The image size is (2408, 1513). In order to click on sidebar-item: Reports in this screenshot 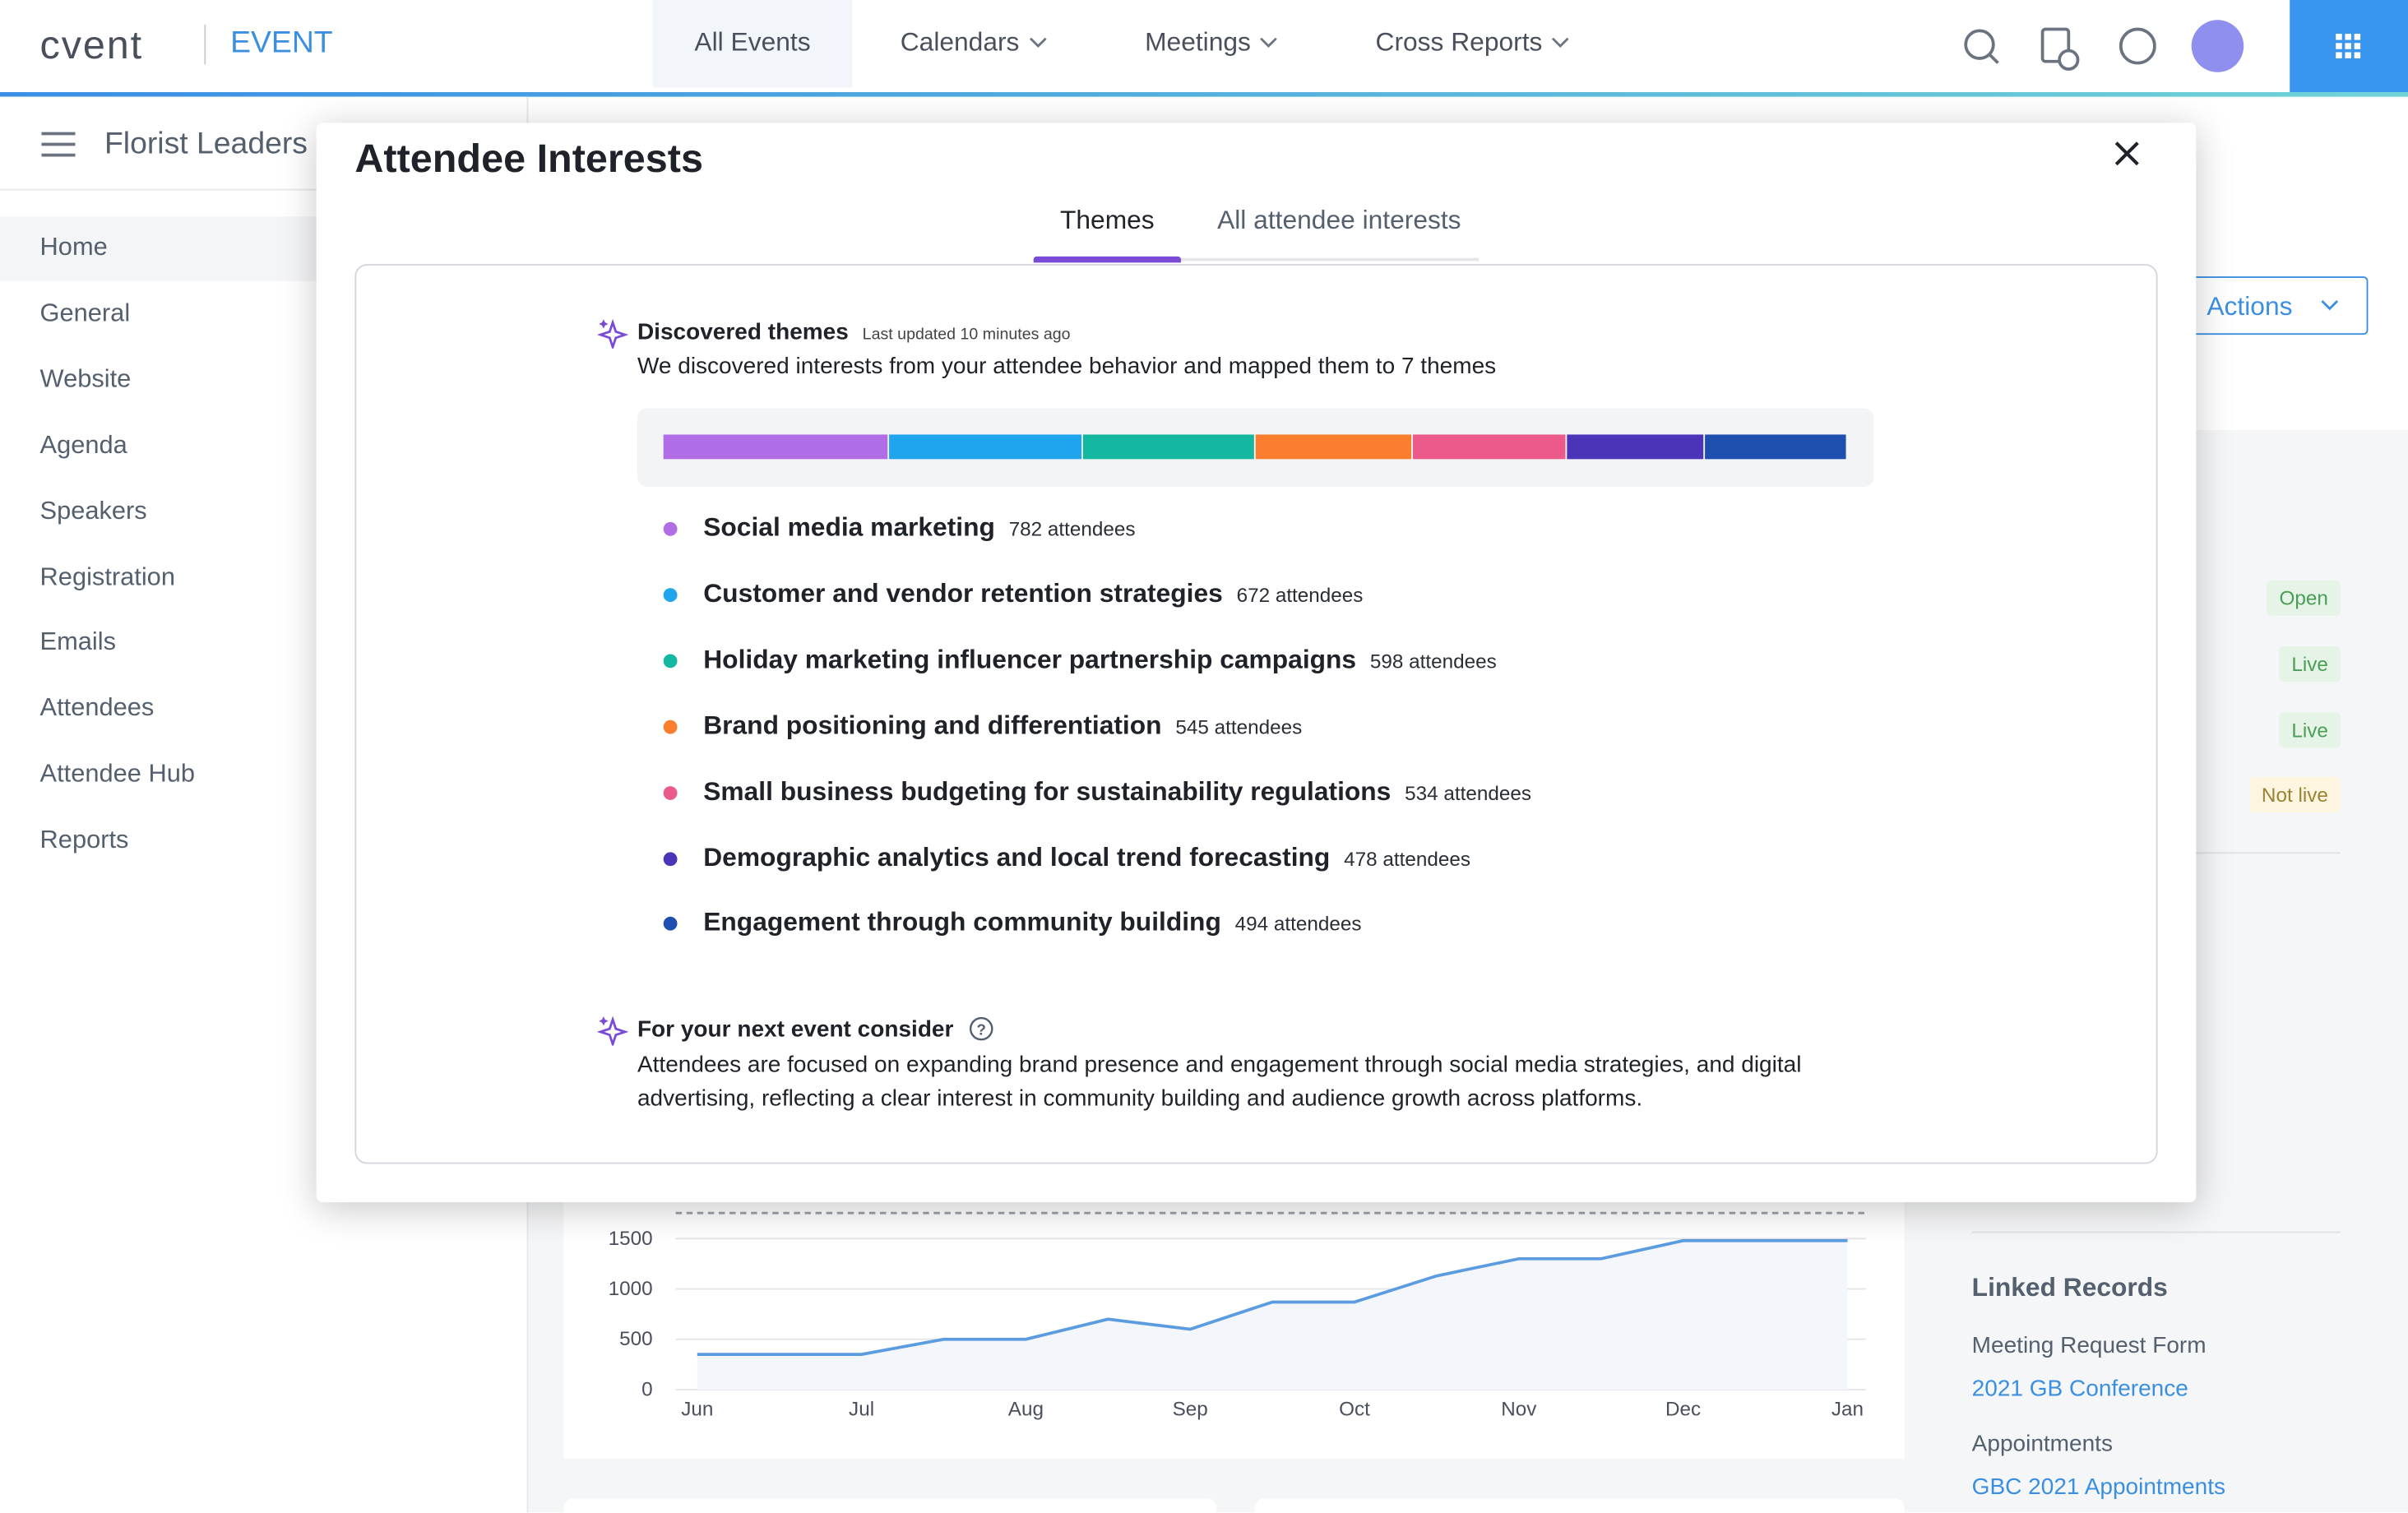, I will do `click(84, 840)`.